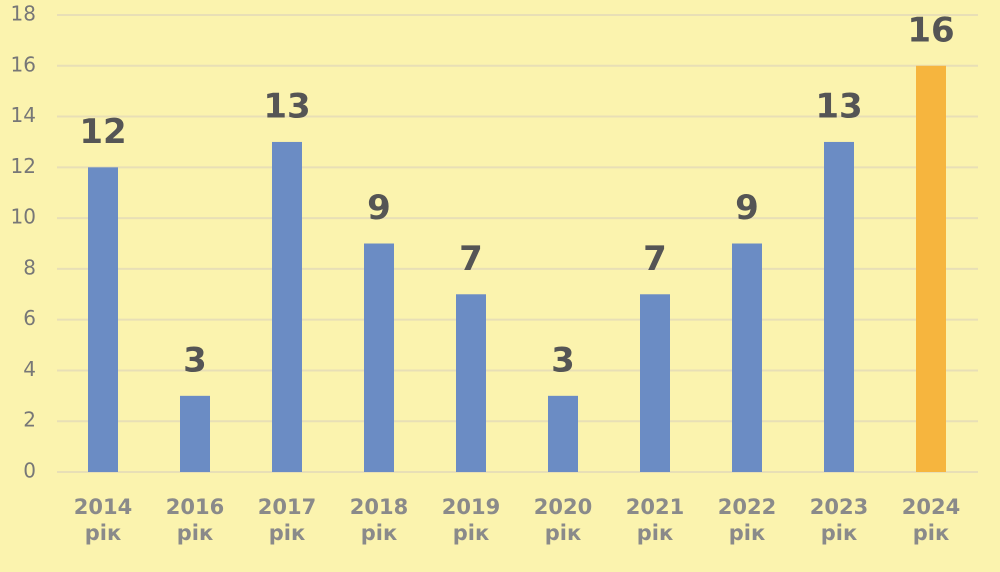 Image resolution: width=1000 pixels, height=572 pixels. I want to click on y-tick-label: 4, so click(29, 369).